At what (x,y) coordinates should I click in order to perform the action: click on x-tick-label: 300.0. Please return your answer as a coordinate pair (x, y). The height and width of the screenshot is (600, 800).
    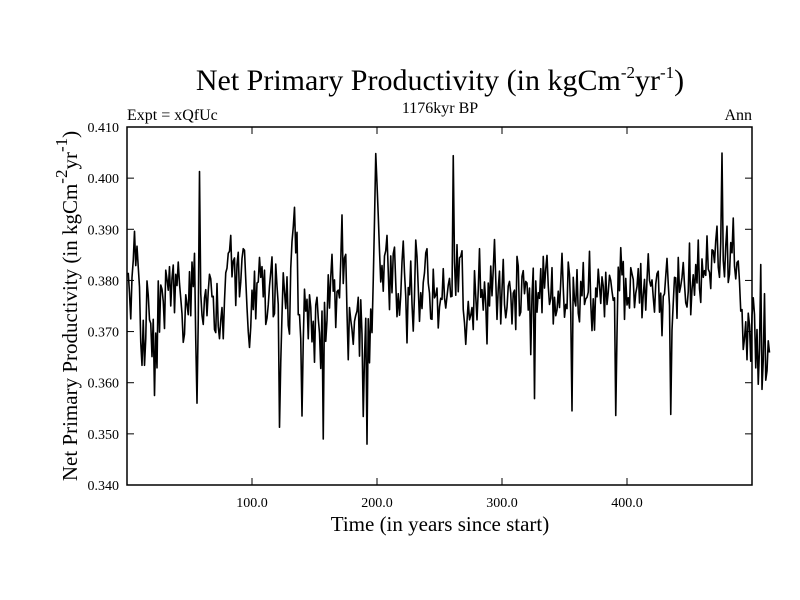
    Looking at the image, I should click on (502, 503).